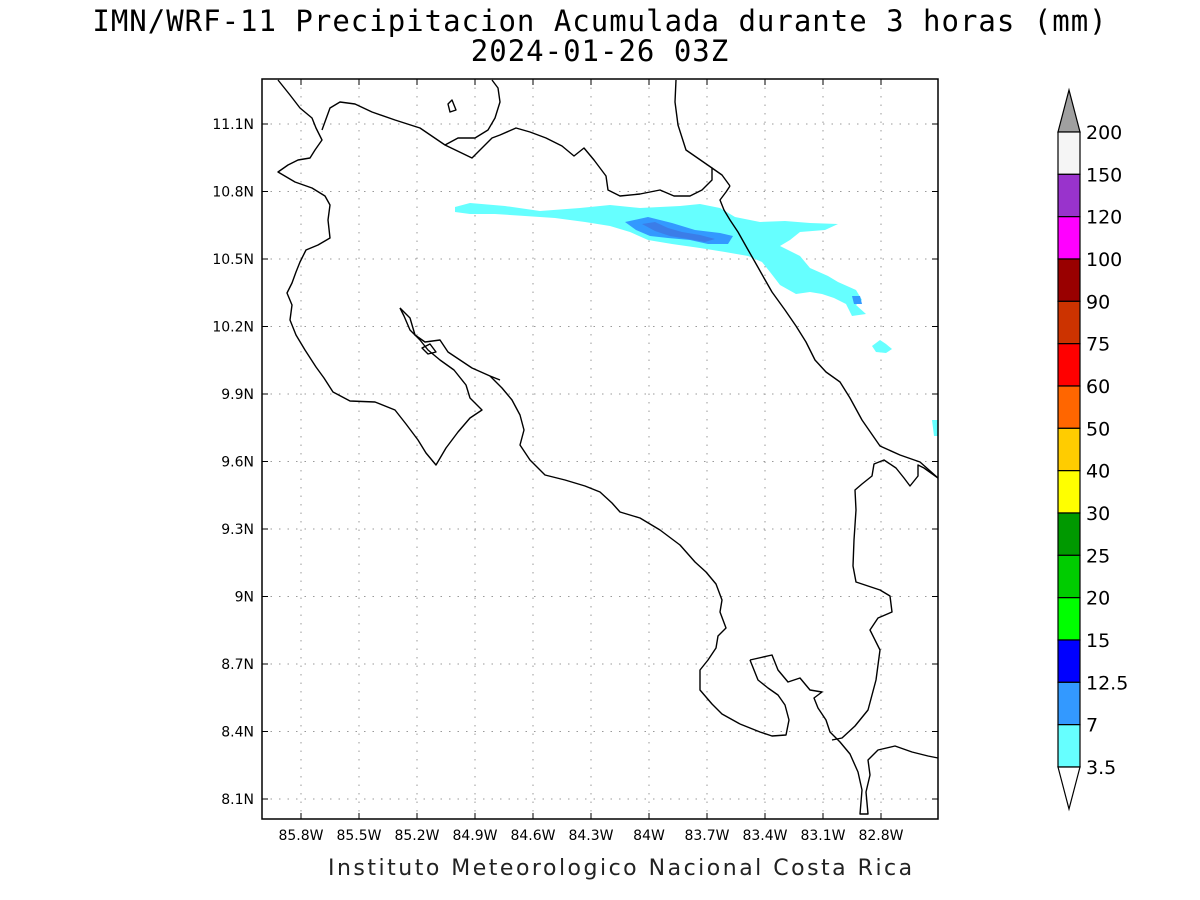 The image size is (1200, 900). Describe the element at coordinates (244, 598) in the screenshot. I see `lat-tick-label: 9N` at that location.